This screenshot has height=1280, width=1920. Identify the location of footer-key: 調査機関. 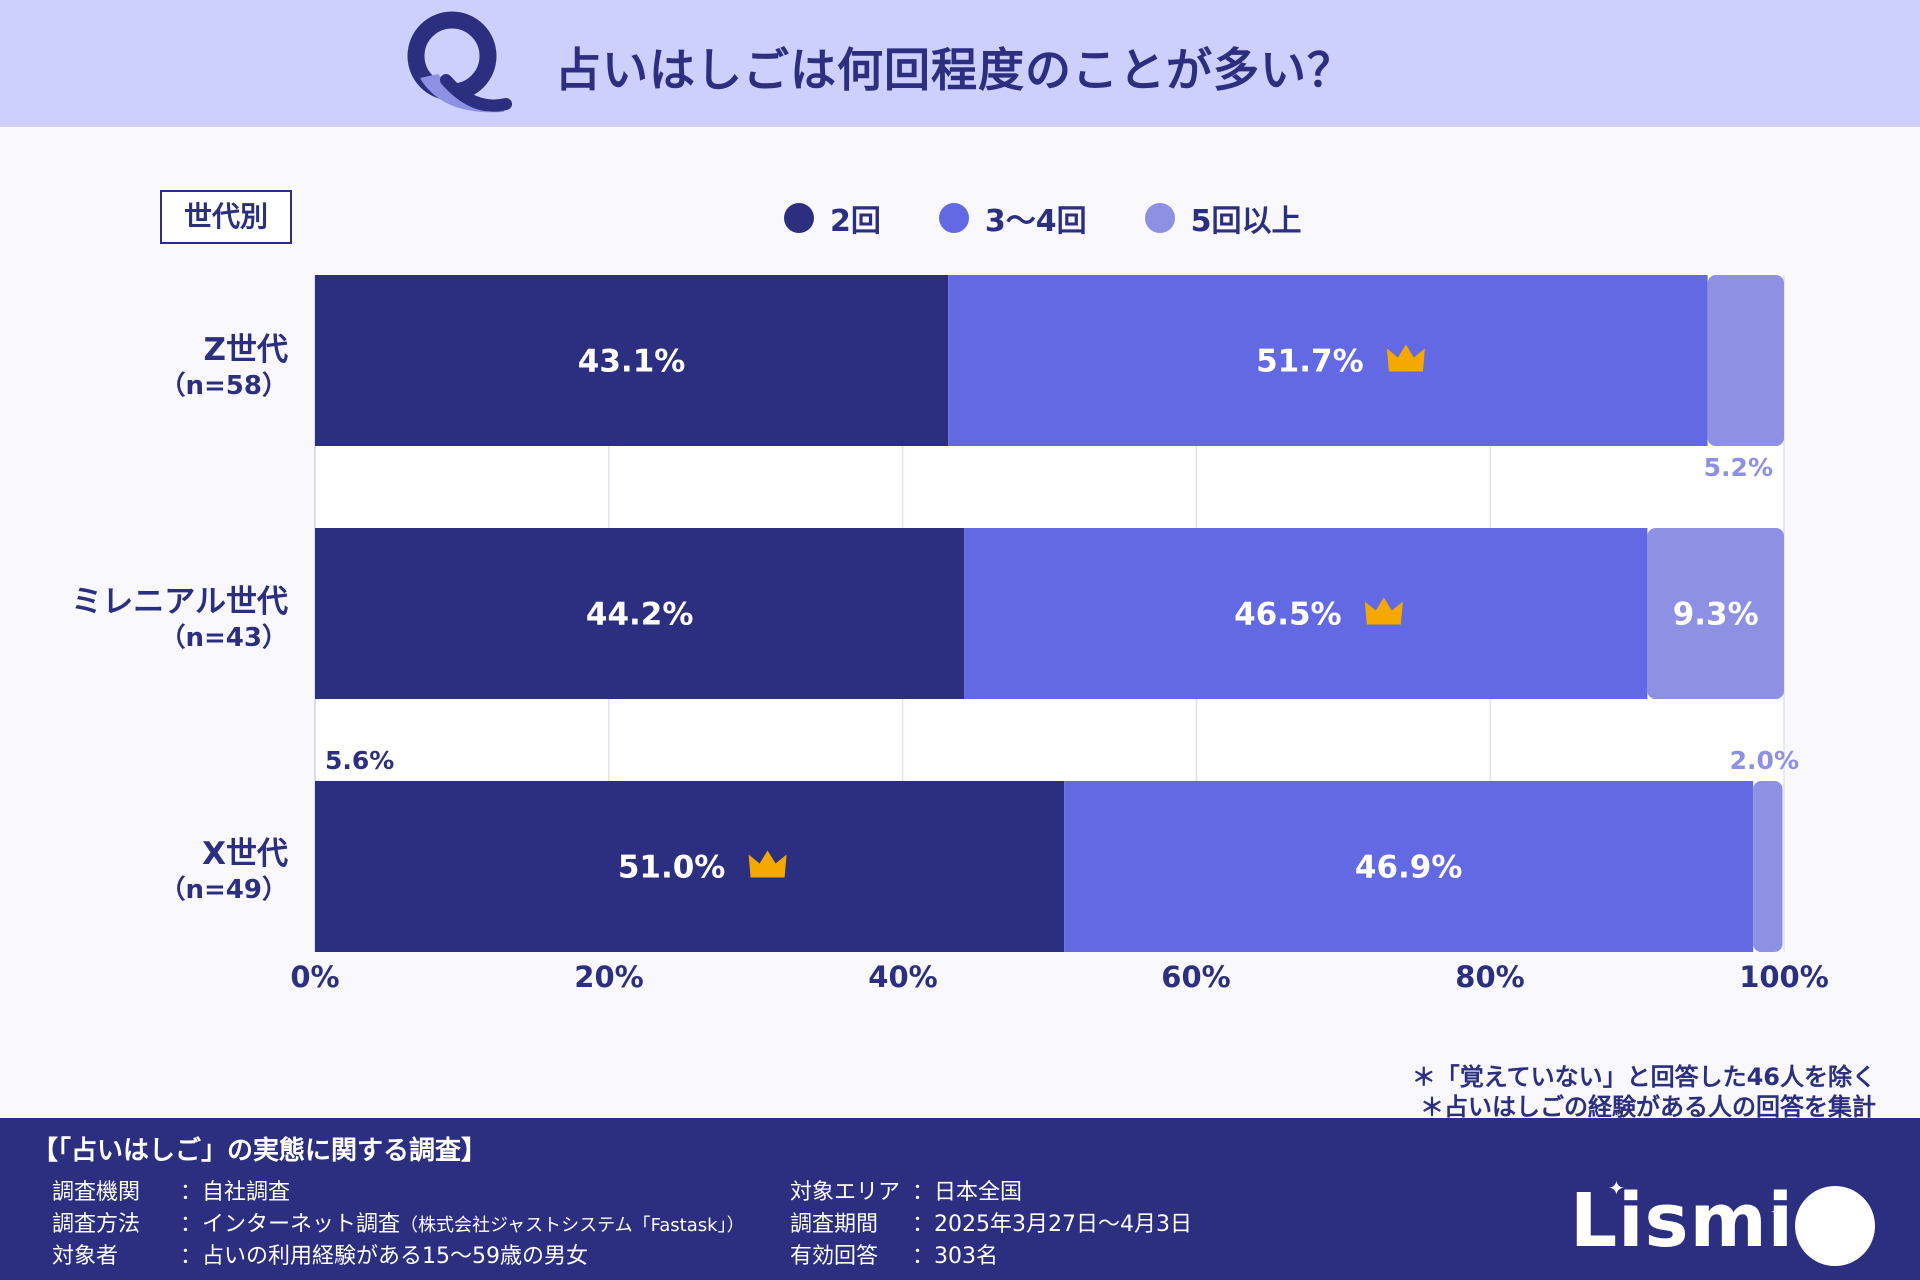
(96, 1192).